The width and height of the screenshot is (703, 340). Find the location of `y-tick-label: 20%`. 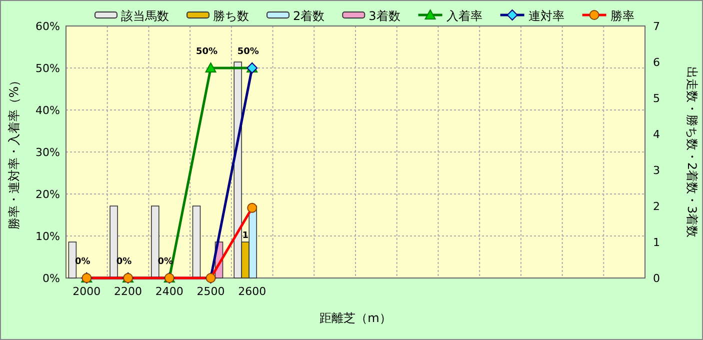

y-tick-label: 20% is located at coordinates (48, 194).